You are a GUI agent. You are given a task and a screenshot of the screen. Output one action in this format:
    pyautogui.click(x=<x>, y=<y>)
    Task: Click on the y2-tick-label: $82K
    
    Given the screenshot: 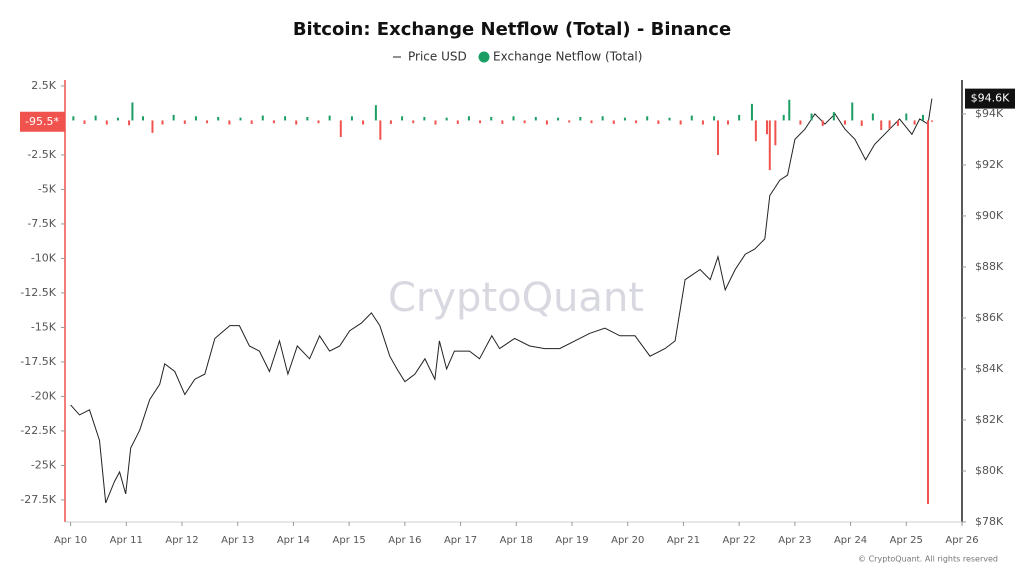 What is the action you would take?
    pyautogui.click(x=989, y=419)
    